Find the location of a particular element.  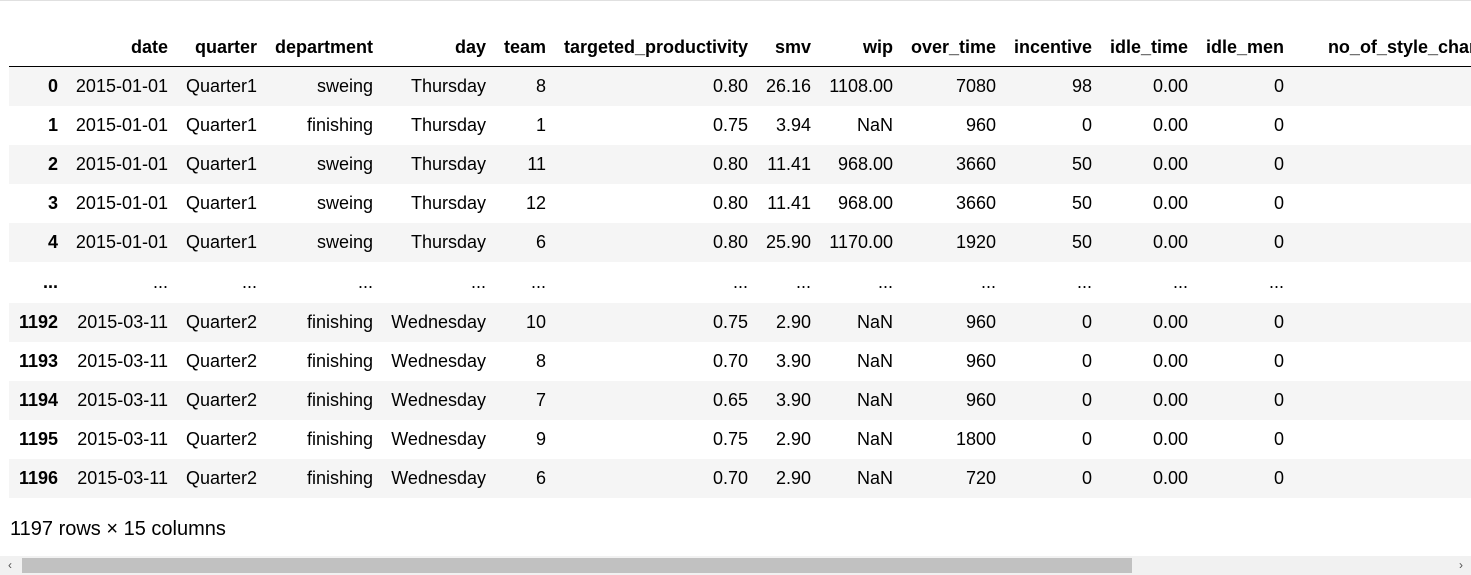

table-cell: 0.65 is located at coordinates (730, 399).